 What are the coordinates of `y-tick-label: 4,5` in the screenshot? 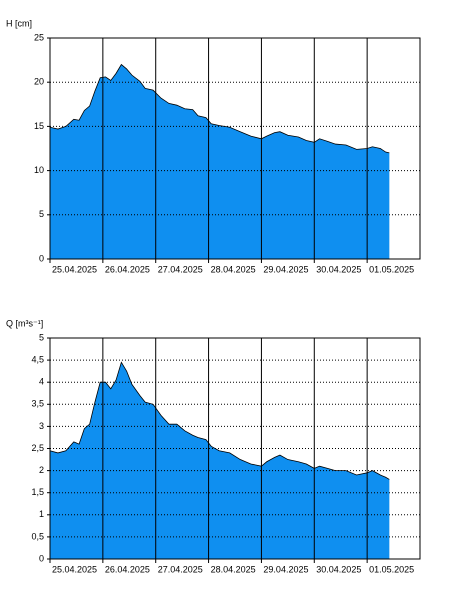 It's located at (37, 359).